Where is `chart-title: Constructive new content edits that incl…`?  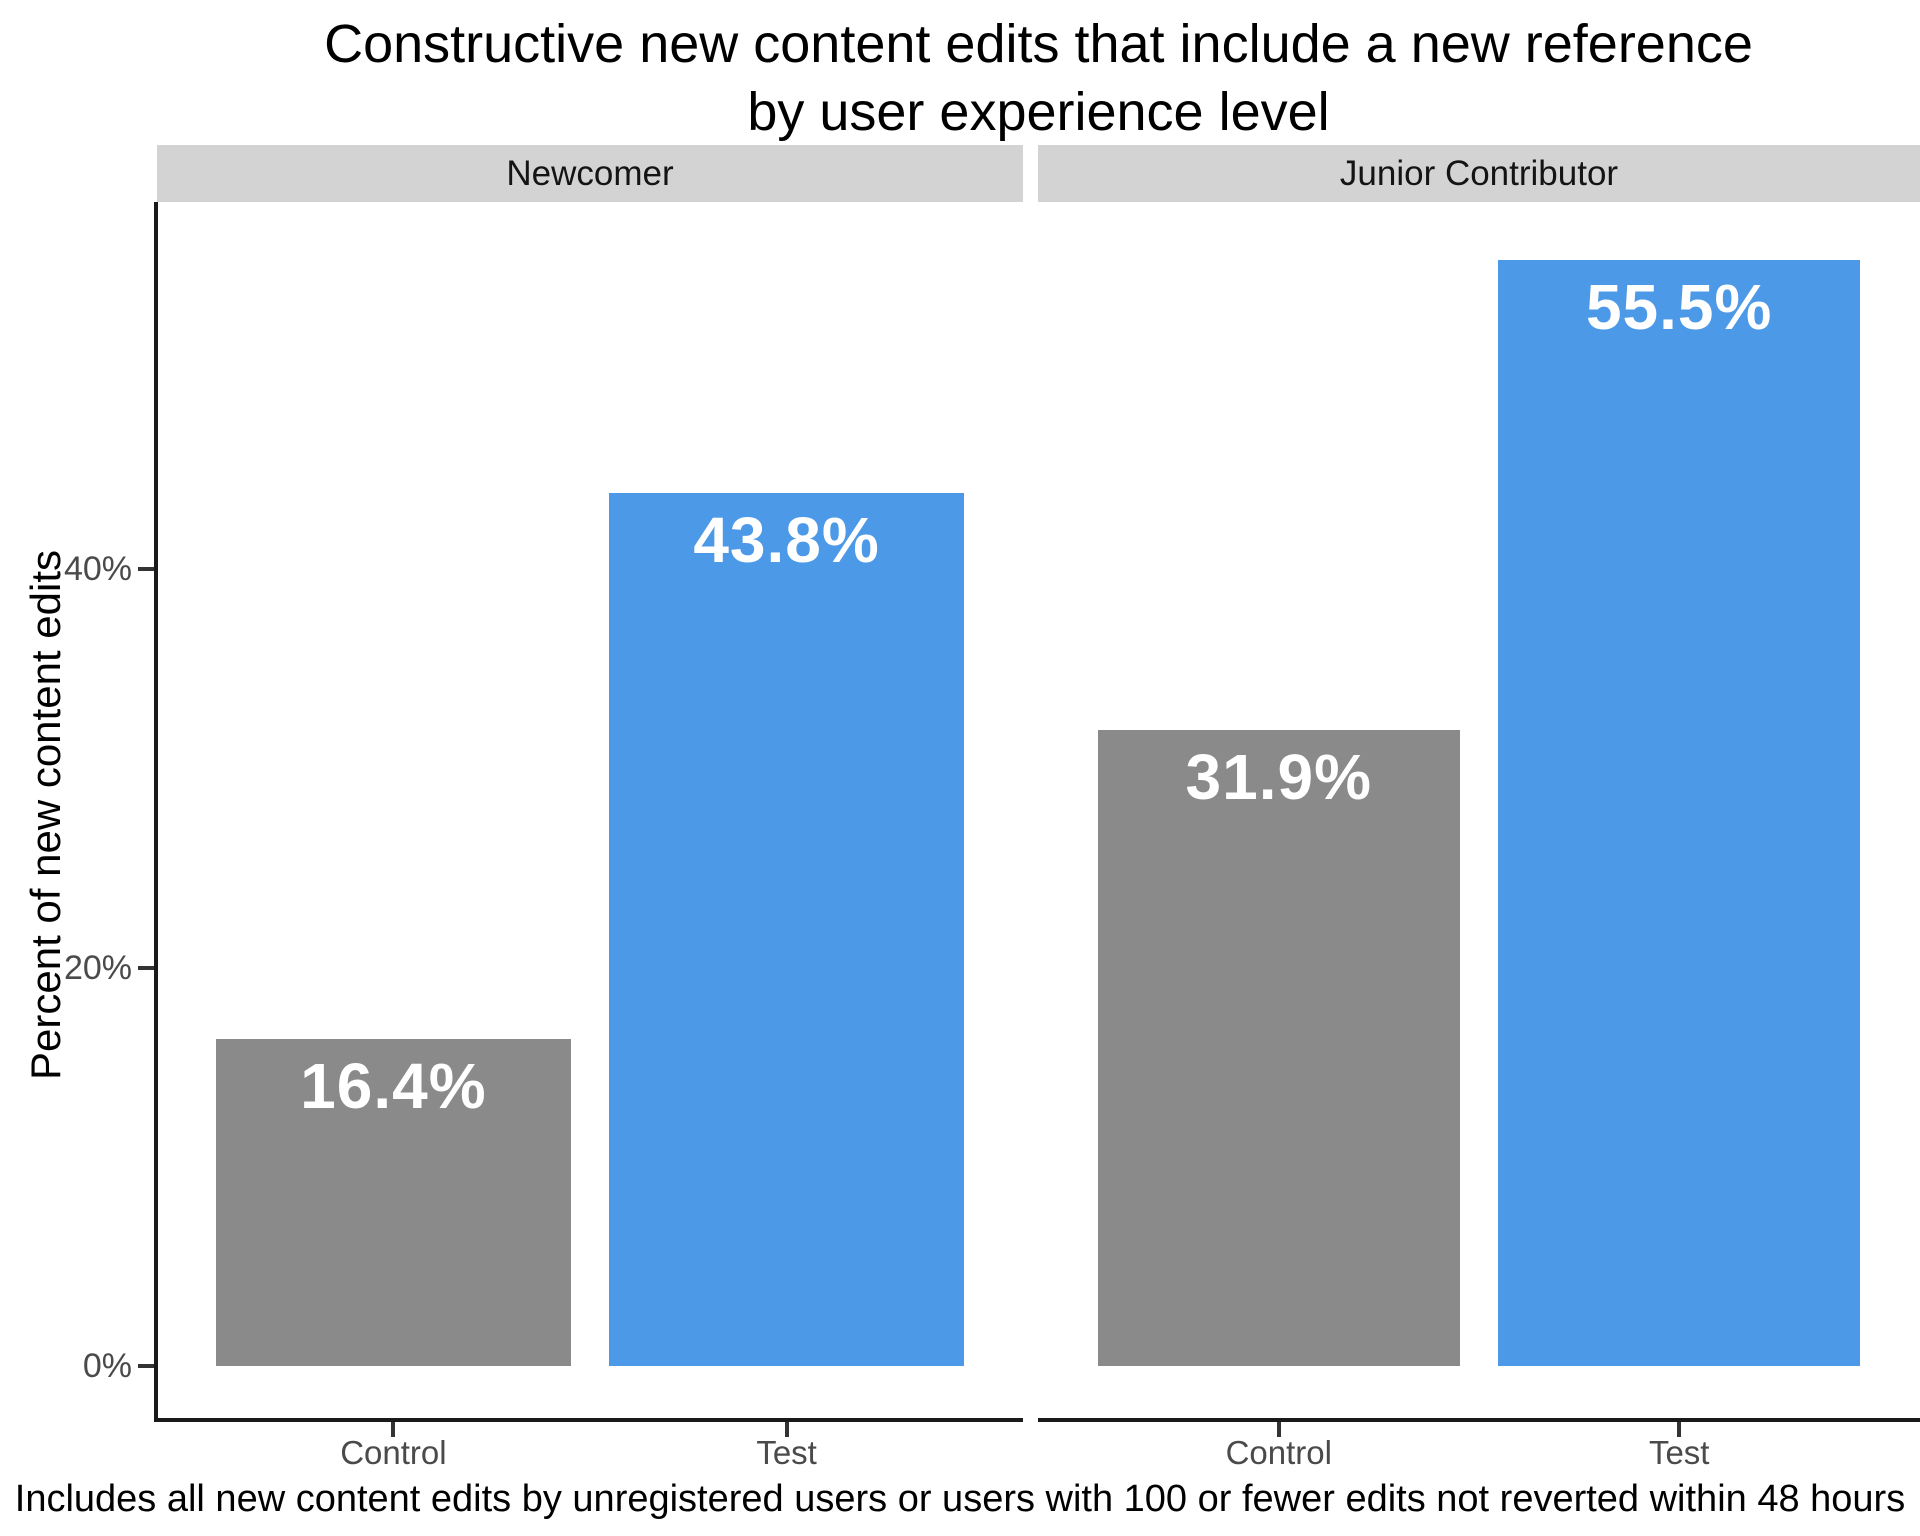
chart-title: Constructive new content edits that incl… is located at coordinates (1038, 78).